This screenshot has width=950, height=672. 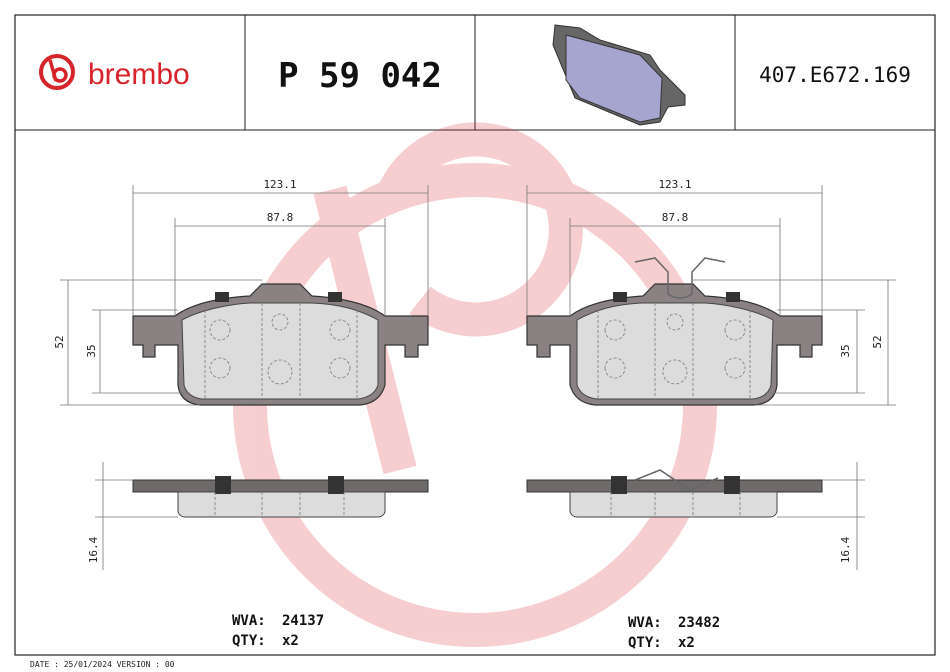 What do you see at coordinates (139, 74) in the screenshot?
I see `brand-name: brembo` at bounding box center [139, 74].